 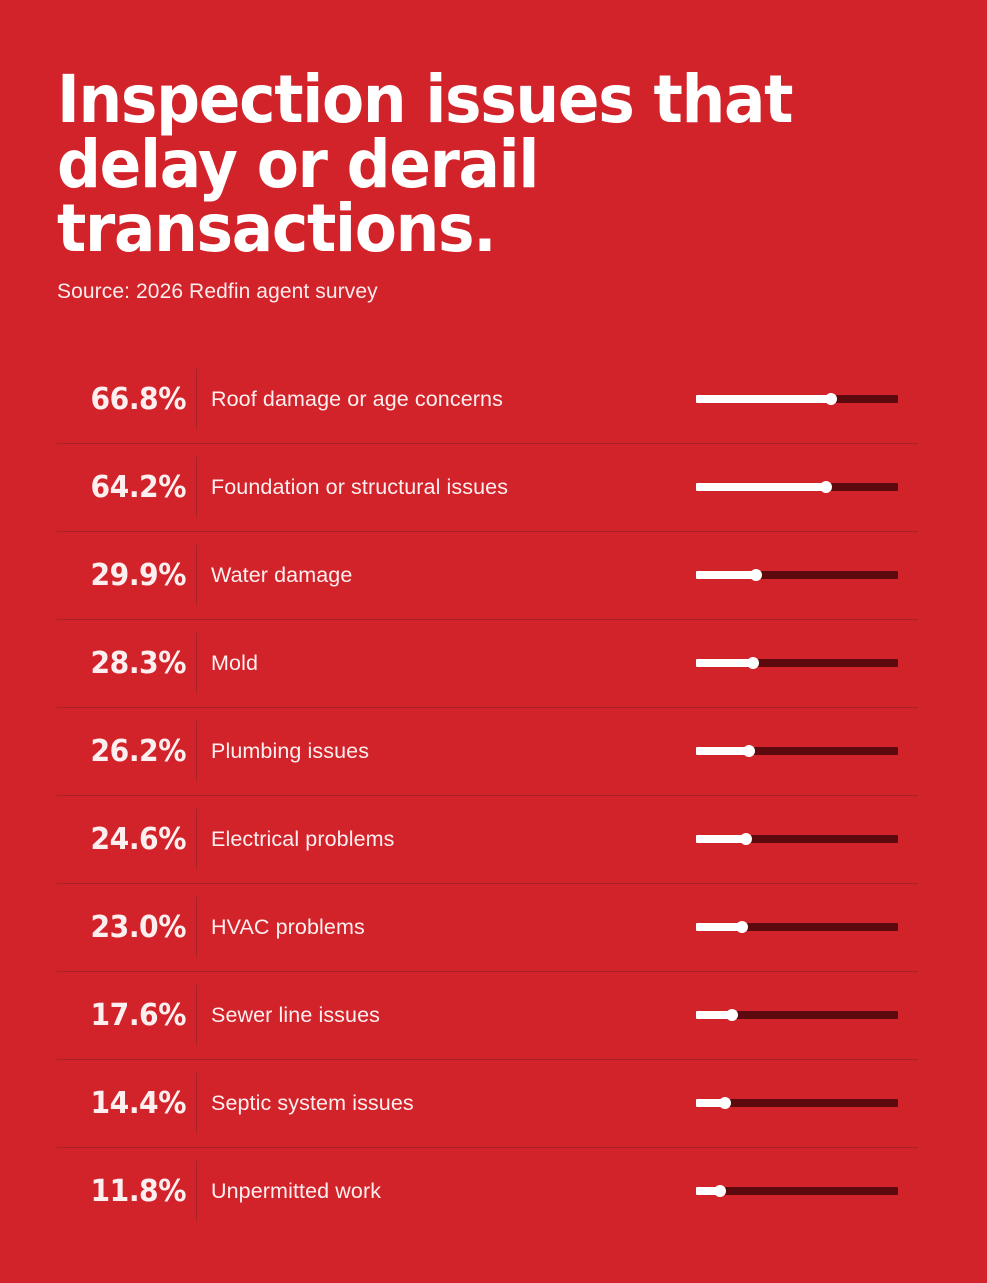 What do you see at coordinates (493, 927) in the screenshot?
I see `table-row: 23.0% HVAC problems` at bounding box center [493, 927].